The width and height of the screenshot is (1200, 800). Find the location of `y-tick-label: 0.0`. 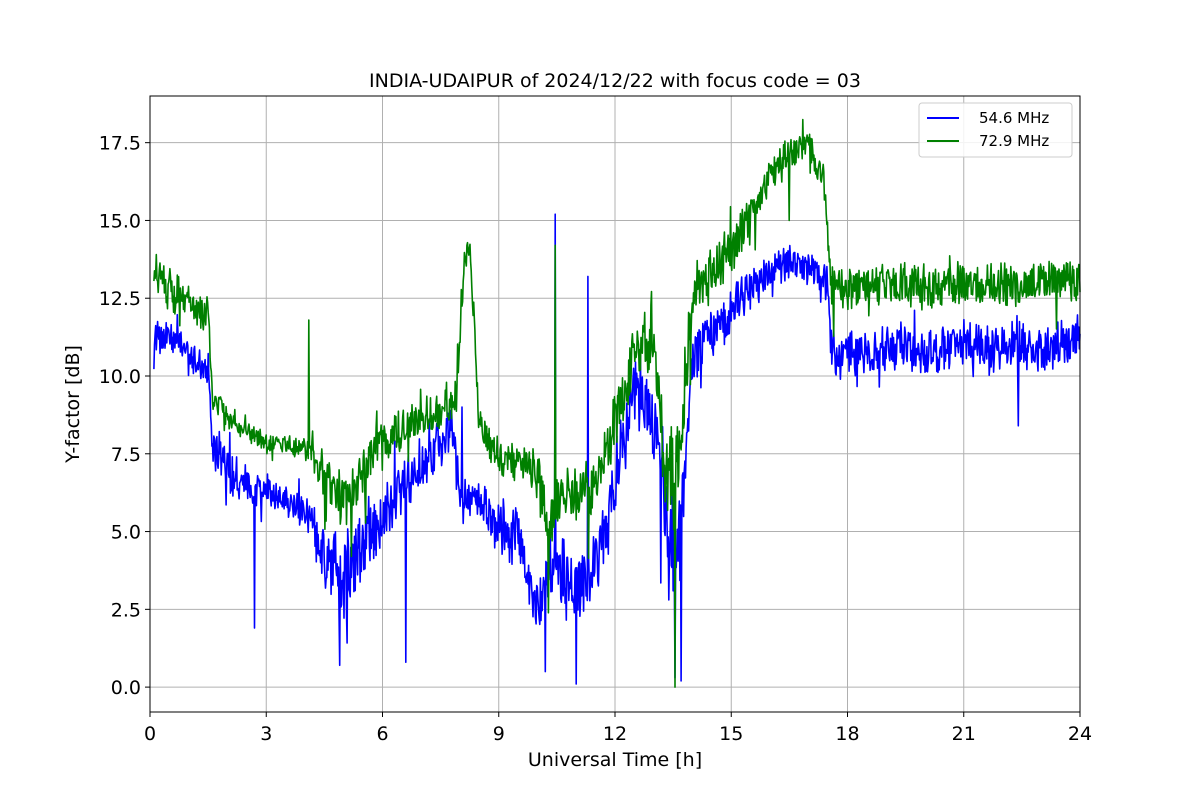

y-tick-label: 0.0 is located at coordinates (126, 688).